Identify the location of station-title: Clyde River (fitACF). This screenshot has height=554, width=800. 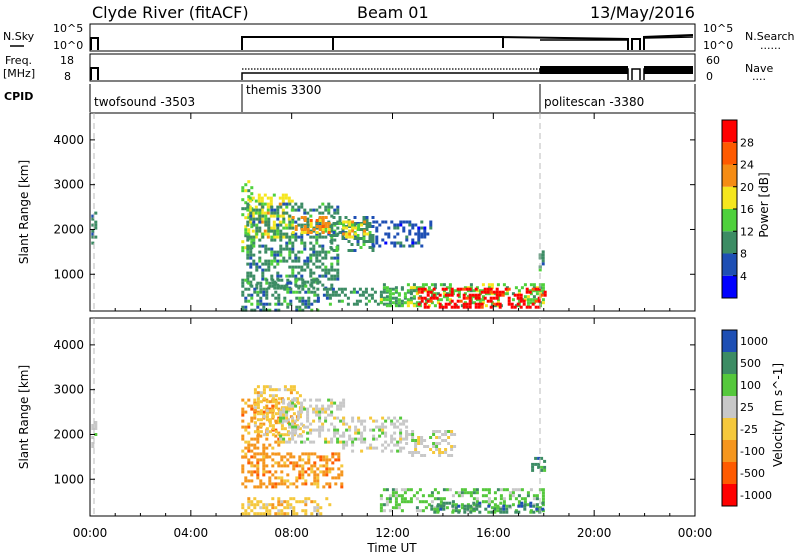
(170, 12).